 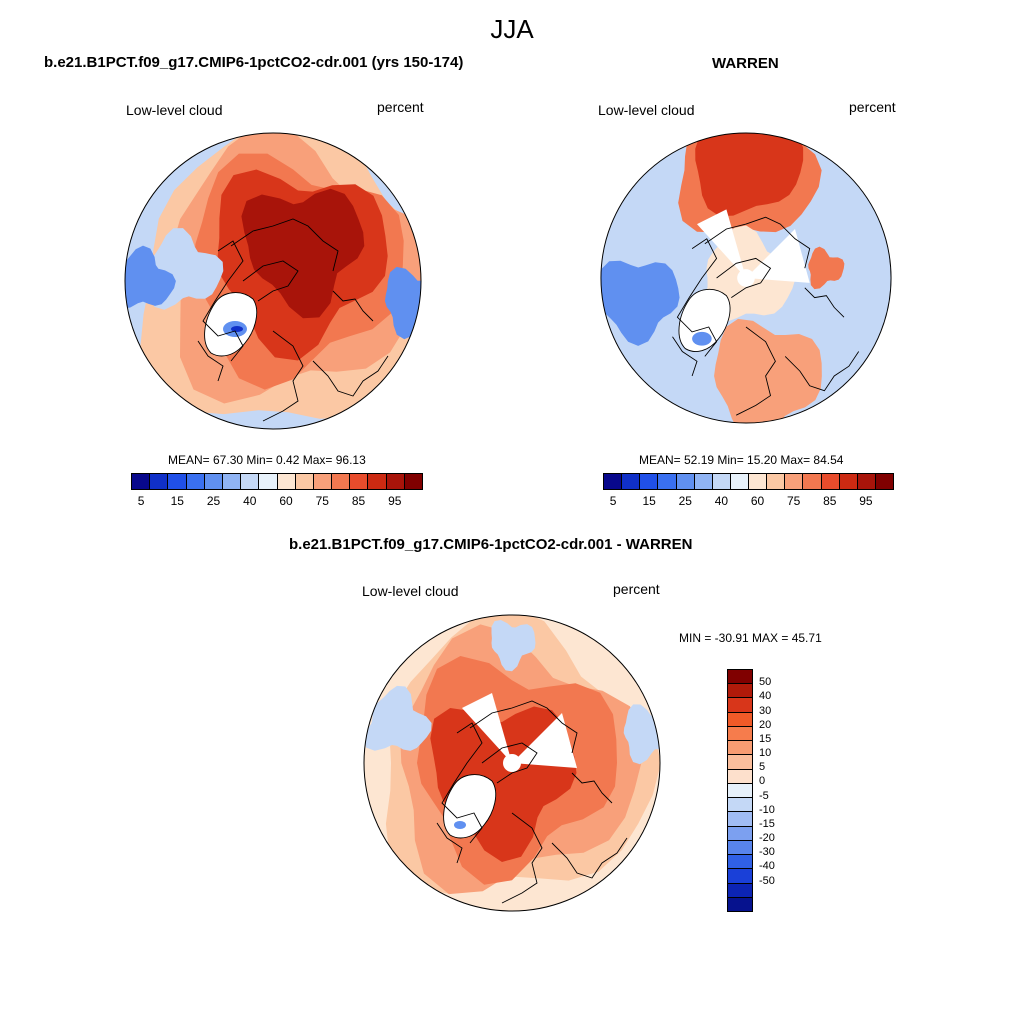 I want to click on colorbar-tick-label: -50, so click(x=767, y=880).